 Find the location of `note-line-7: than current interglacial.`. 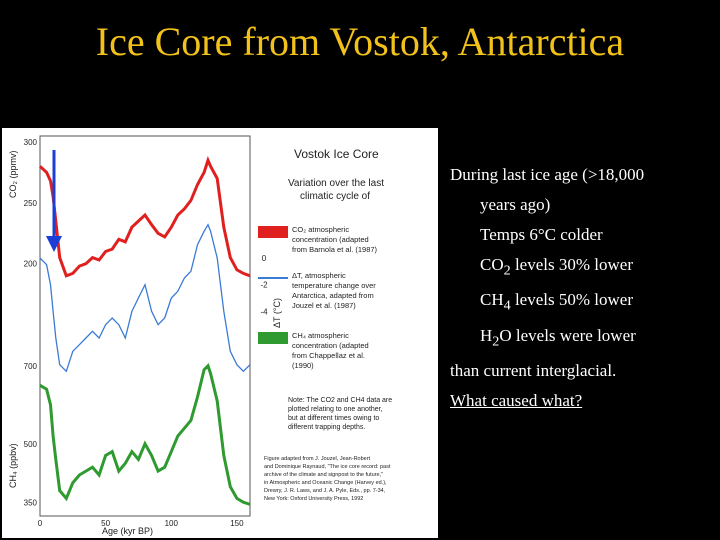

note-line-7: than current interglacial. is located at coordinates (533, 371).